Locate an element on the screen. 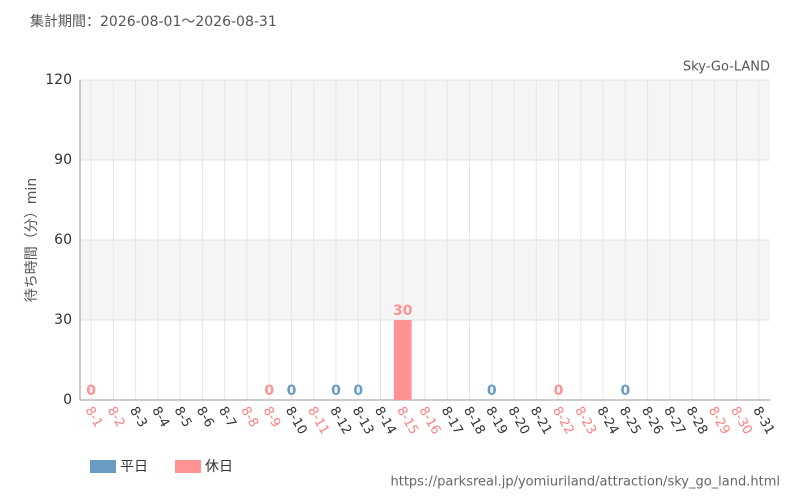 The image size is (800, 500). x-tick-label: 8-11 is located at coordinates (318, 420).